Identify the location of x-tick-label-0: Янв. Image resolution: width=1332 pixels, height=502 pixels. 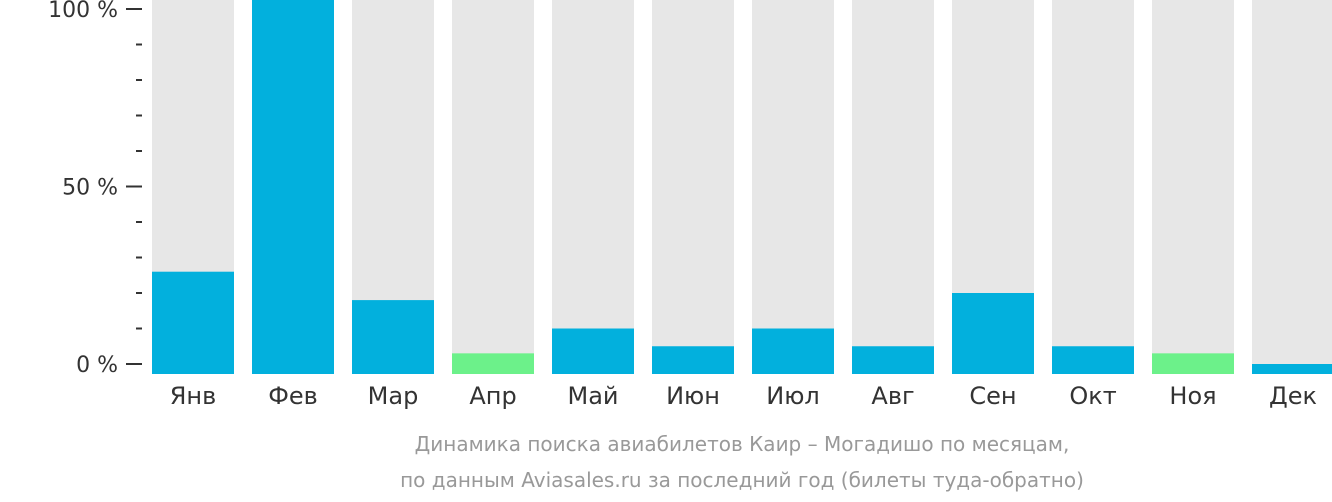
(193, 396).